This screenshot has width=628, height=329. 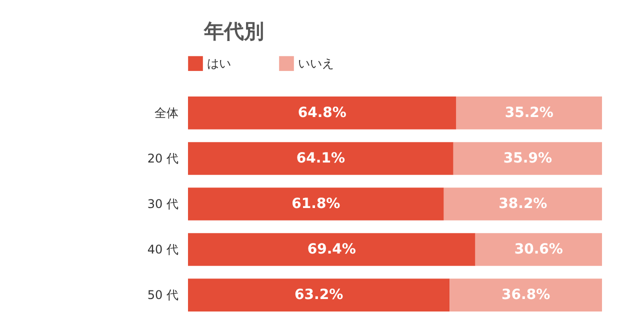 What do you see at coordinates (219, 63) in the screenshot?
I see `legend-label: はい` at bounding box center [219, 63].